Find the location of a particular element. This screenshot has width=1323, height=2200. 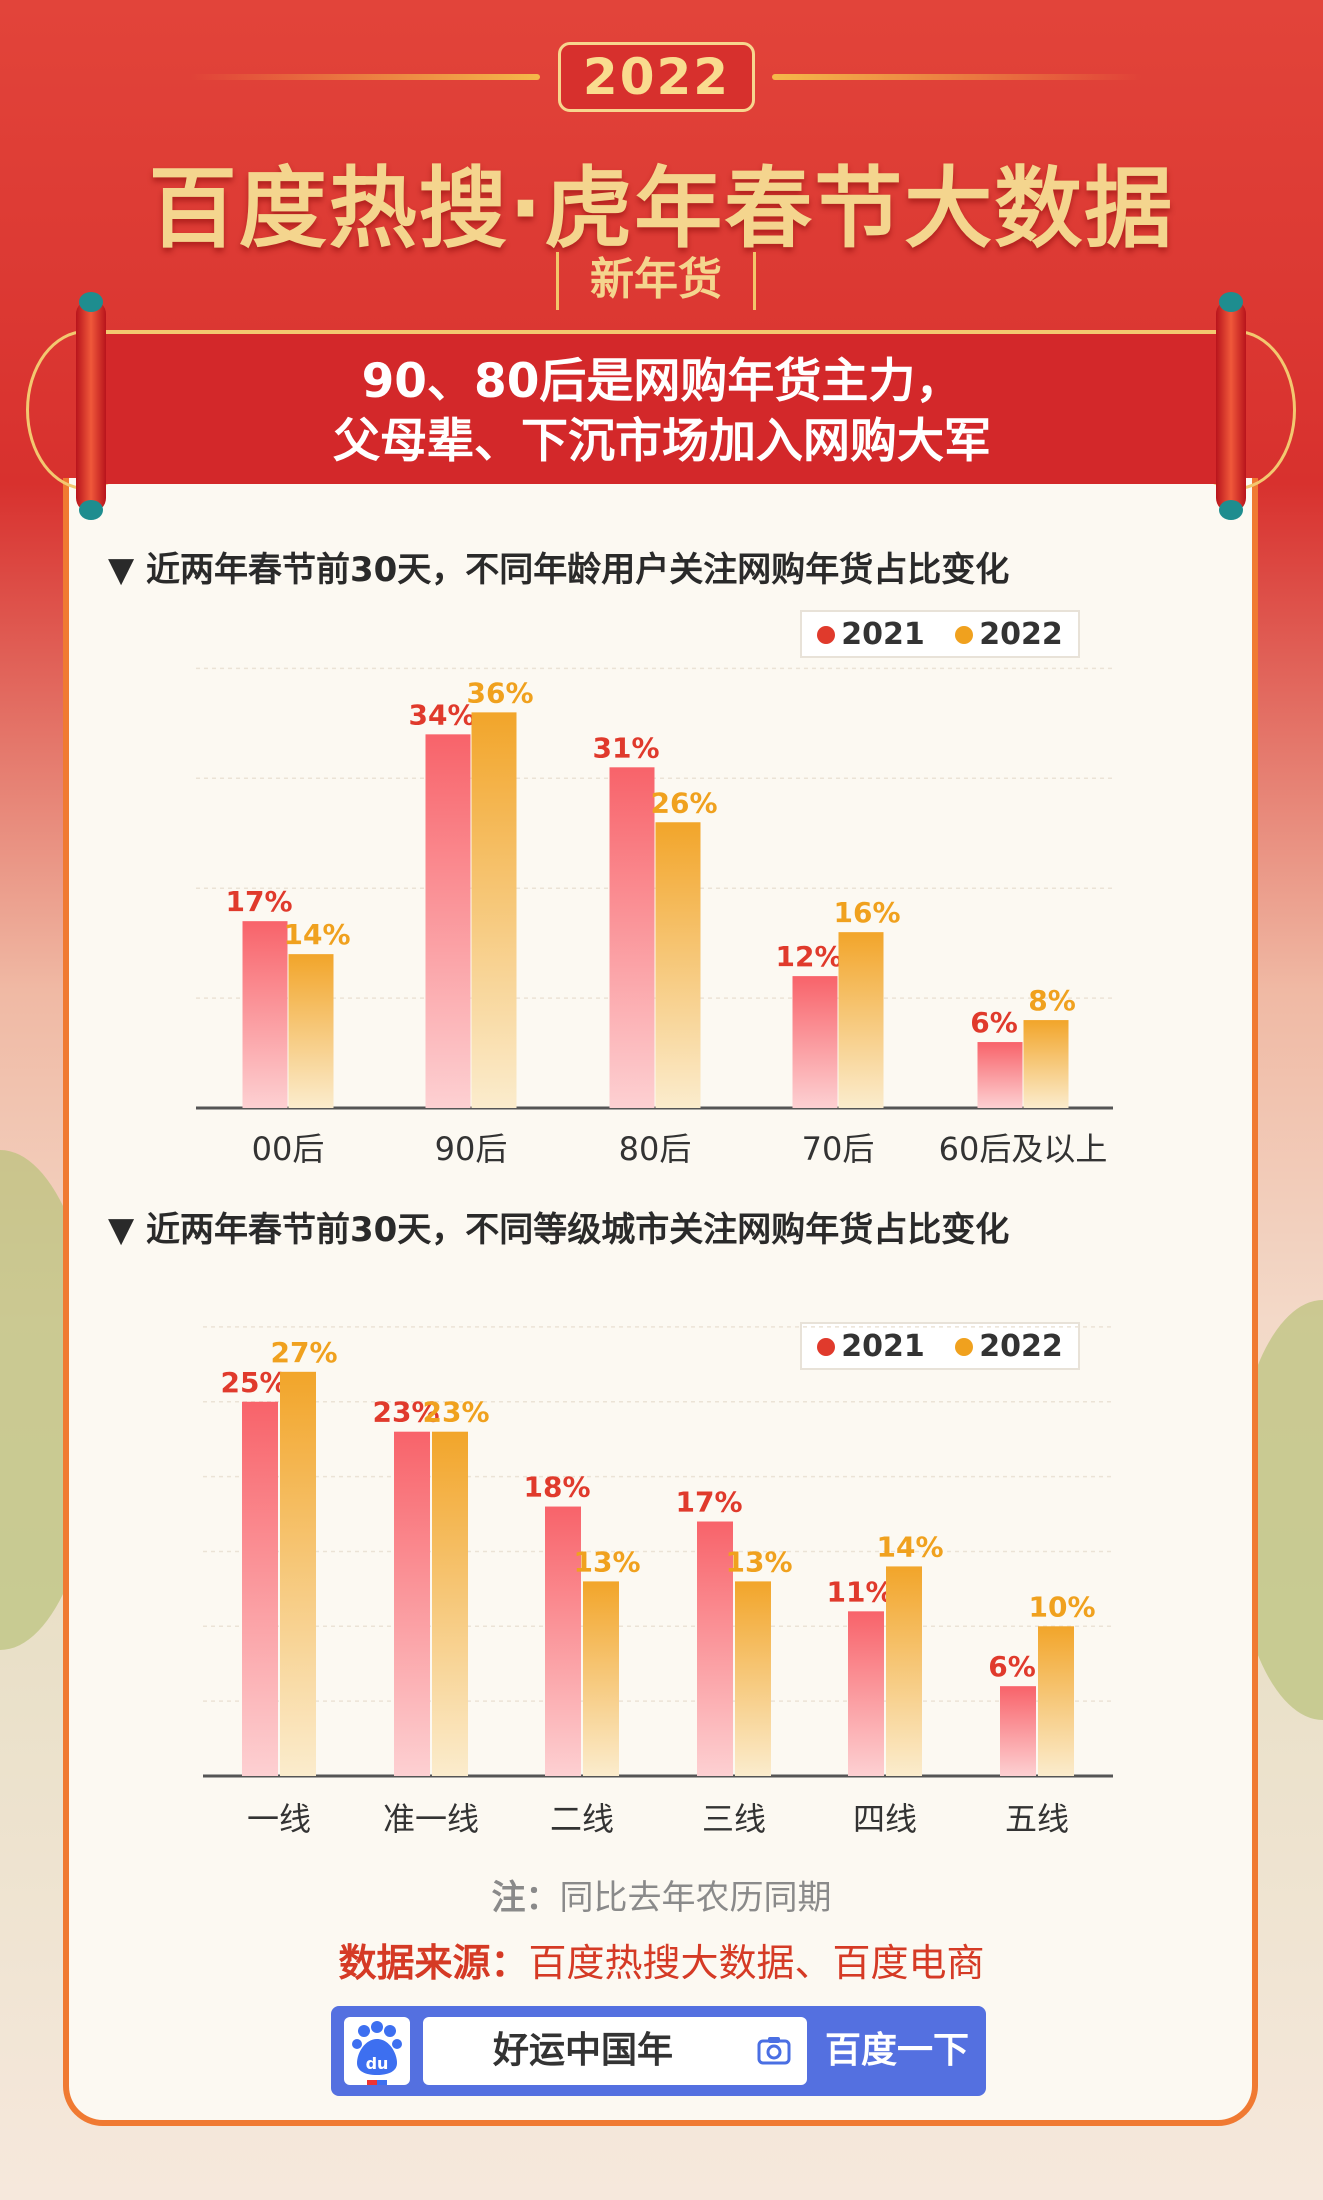

headline-line-2: 父母辈、下沉市场加入网购大军 is located at coordinates (662, 441).